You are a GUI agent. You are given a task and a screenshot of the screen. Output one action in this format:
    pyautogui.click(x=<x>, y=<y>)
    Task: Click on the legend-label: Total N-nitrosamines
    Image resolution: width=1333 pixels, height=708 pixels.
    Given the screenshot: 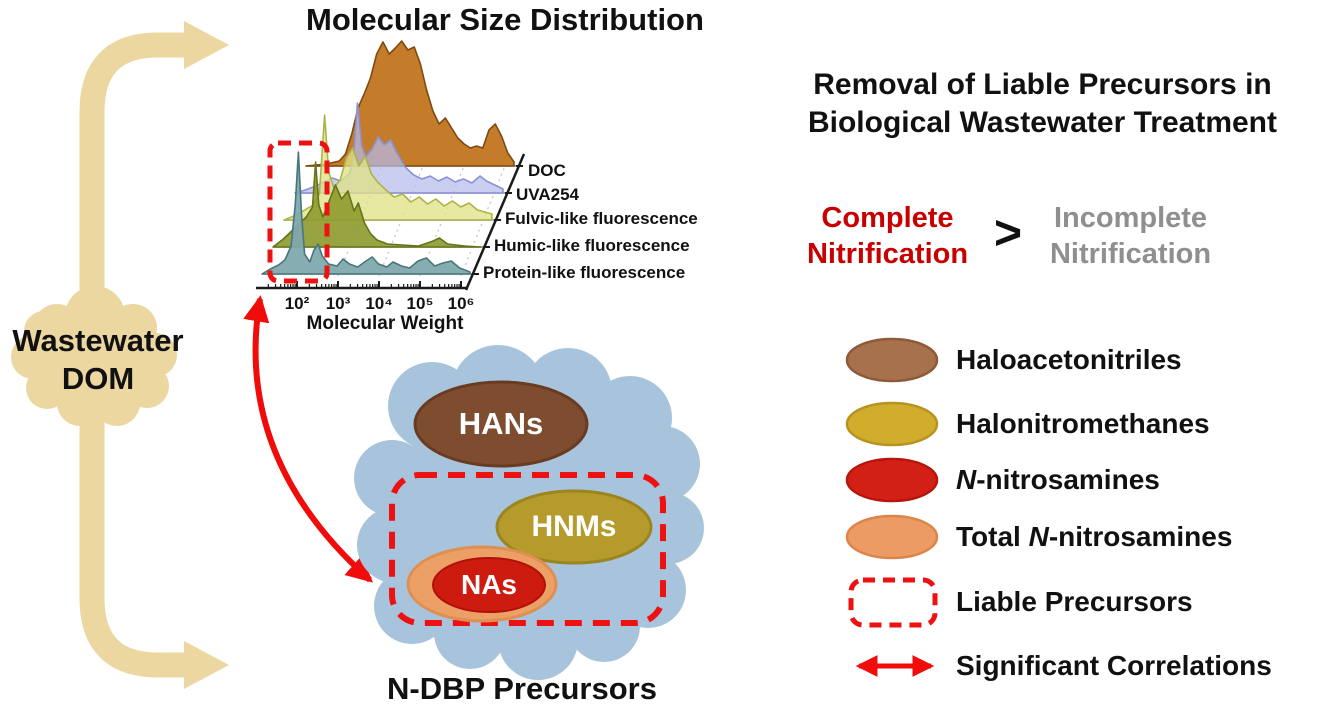 What is the action you would take?
    pyautogui.click(x=1094, y=536)
    